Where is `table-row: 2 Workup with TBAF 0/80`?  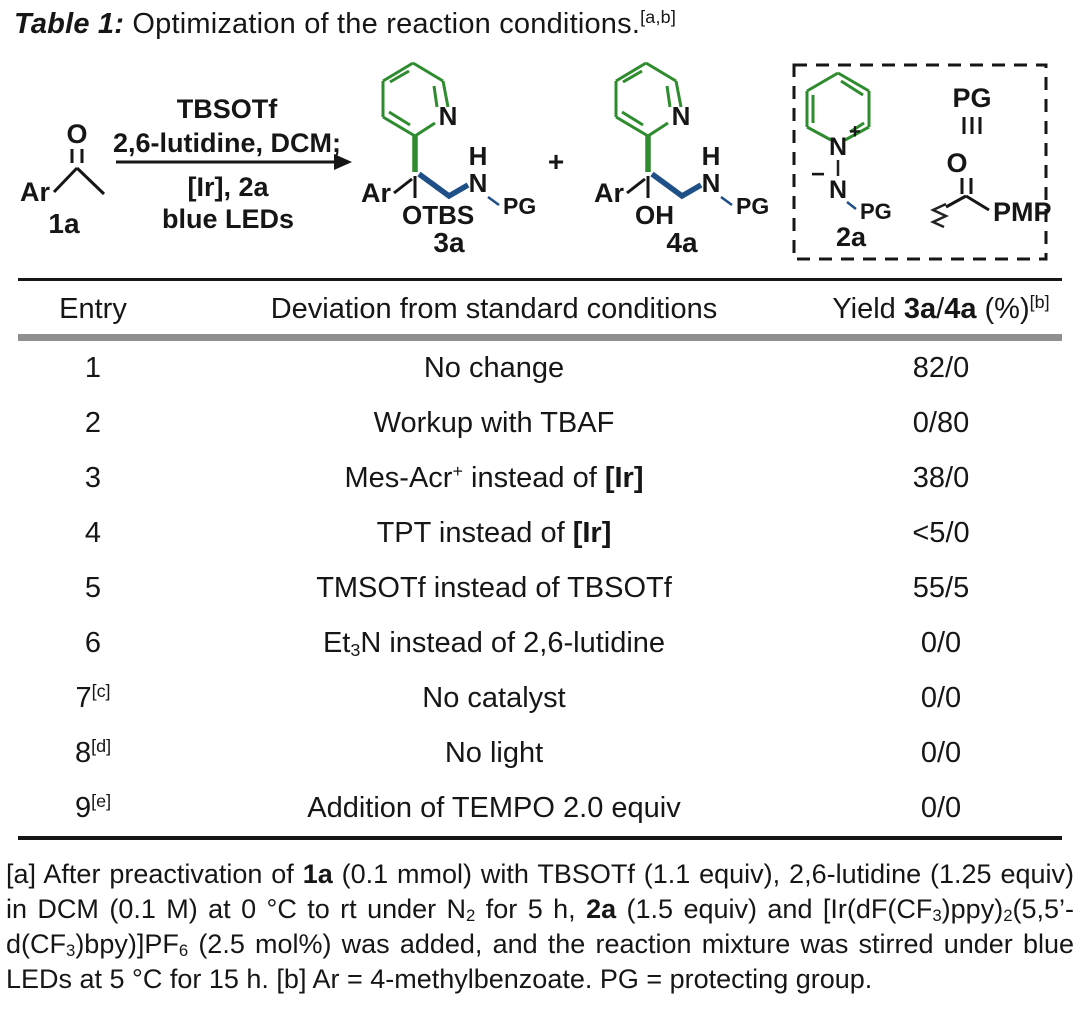
table-row: 2 Workup with TBAF 0/80 is located at coordinates (540, 423).